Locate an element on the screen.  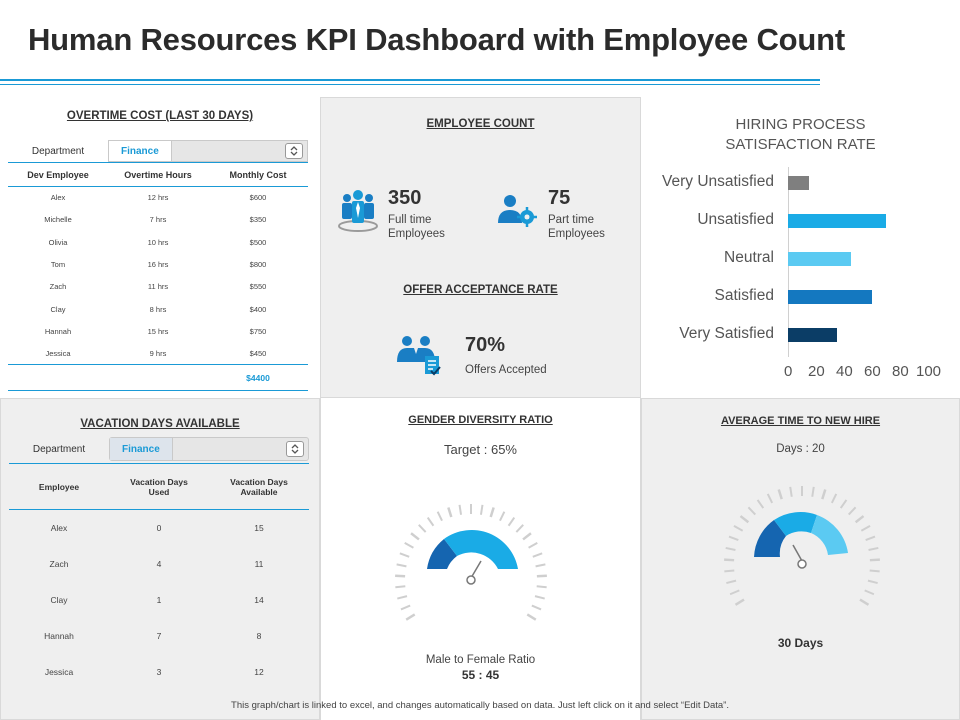
cell: 10 hrs is located at coordinates (158, 242).